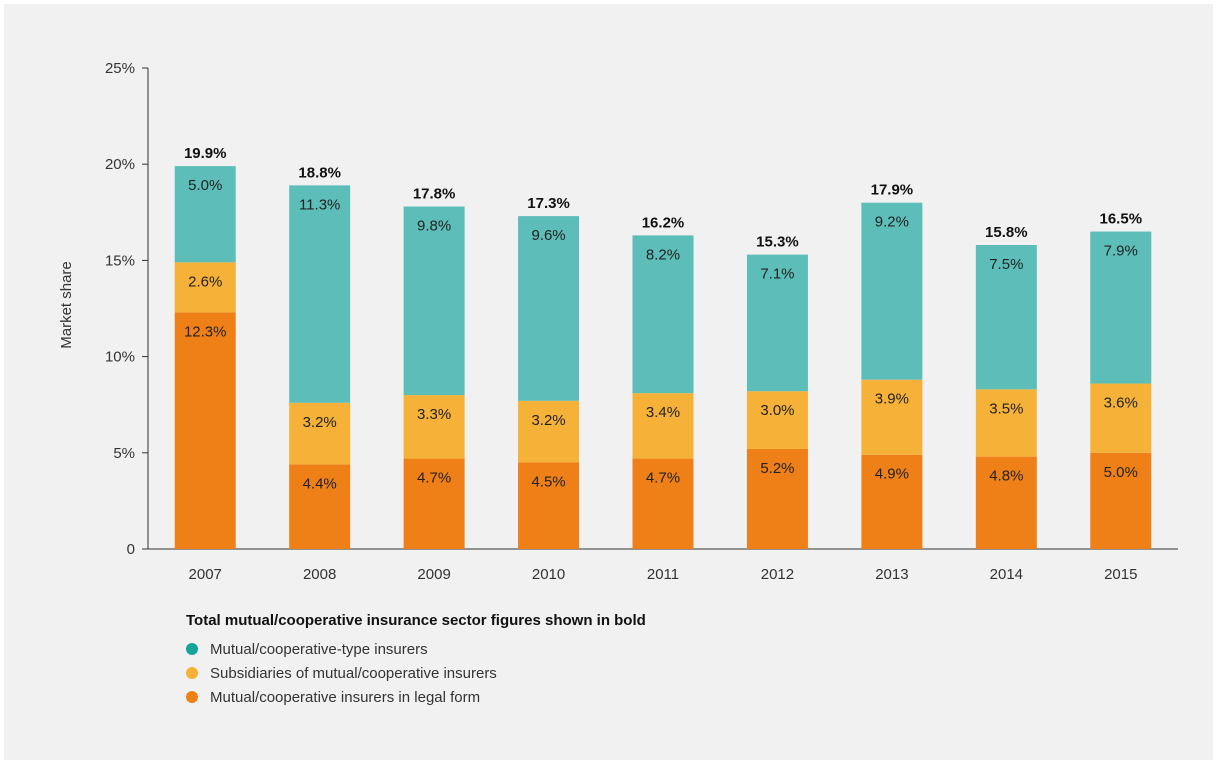  What do you see at coordinates (892, 399) in the screenshot?
I see `segment-label: 3.9%` at bounding box center [892, 399].